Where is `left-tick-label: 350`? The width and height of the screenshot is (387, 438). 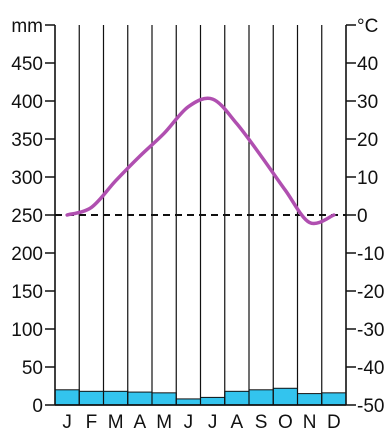 left-tick-label: 350 is located at coordinates (27, 140).